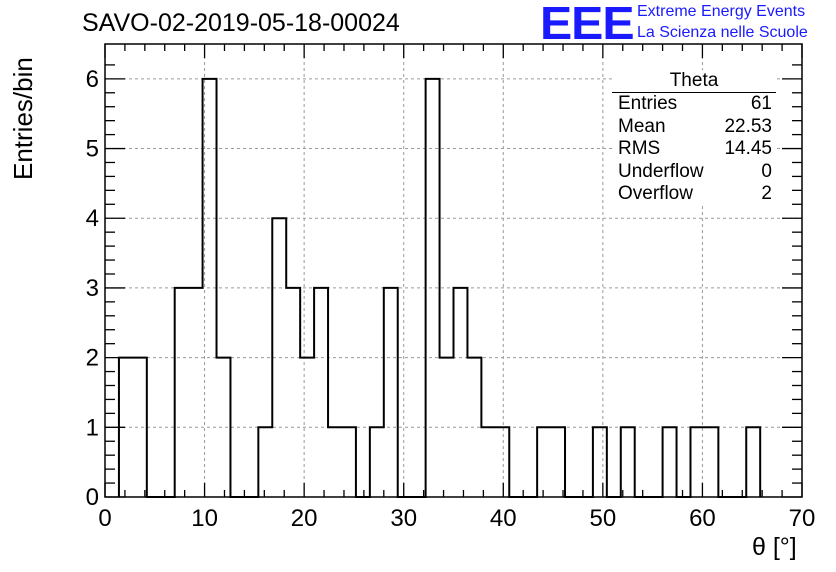 The height and width of the screenshot is (572, 836). What do you see at coordinates (721, 11) in the screenshot?
I see `logo-subtitle-1: Extreme Energy Events` at bounding box center [721, 11].